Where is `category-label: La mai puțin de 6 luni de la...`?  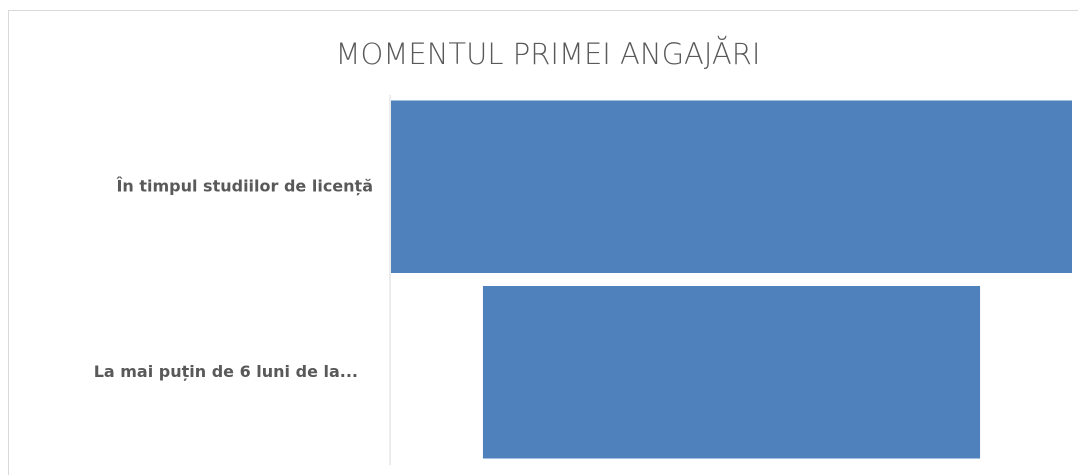 category-label: La mai puțin de 6 luni de la... is located at coordinates (226, 371).